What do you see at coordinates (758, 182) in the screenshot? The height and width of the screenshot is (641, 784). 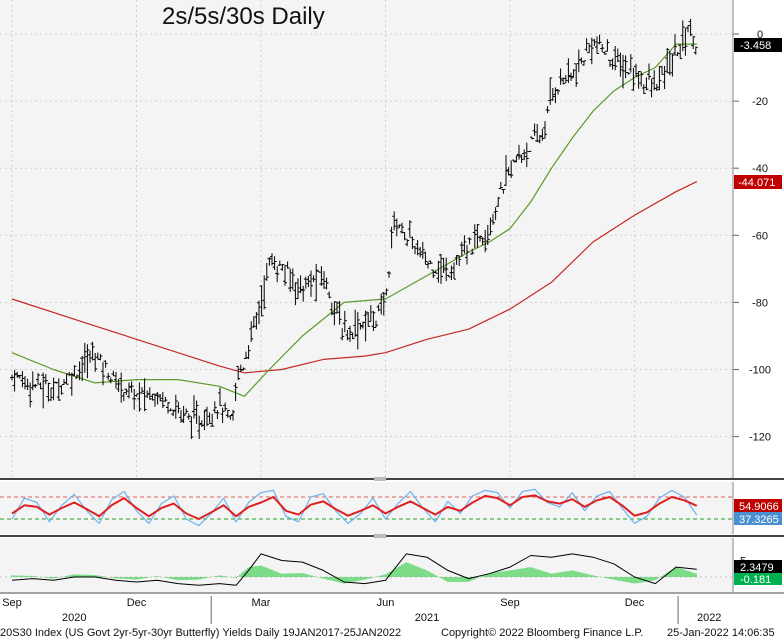 I see `badge-ma200-bg` at bounding box center [758, 182].